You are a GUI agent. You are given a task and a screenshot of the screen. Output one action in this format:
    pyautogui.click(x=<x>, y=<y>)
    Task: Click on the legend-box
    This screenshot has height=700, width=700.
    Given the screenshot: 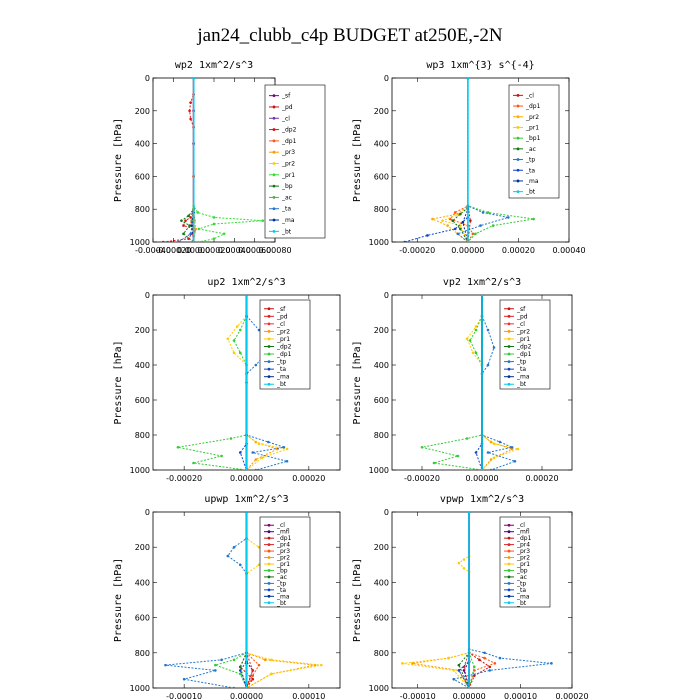 What is the action you would take?
    pyautogui.click(x=285, y=344)
    